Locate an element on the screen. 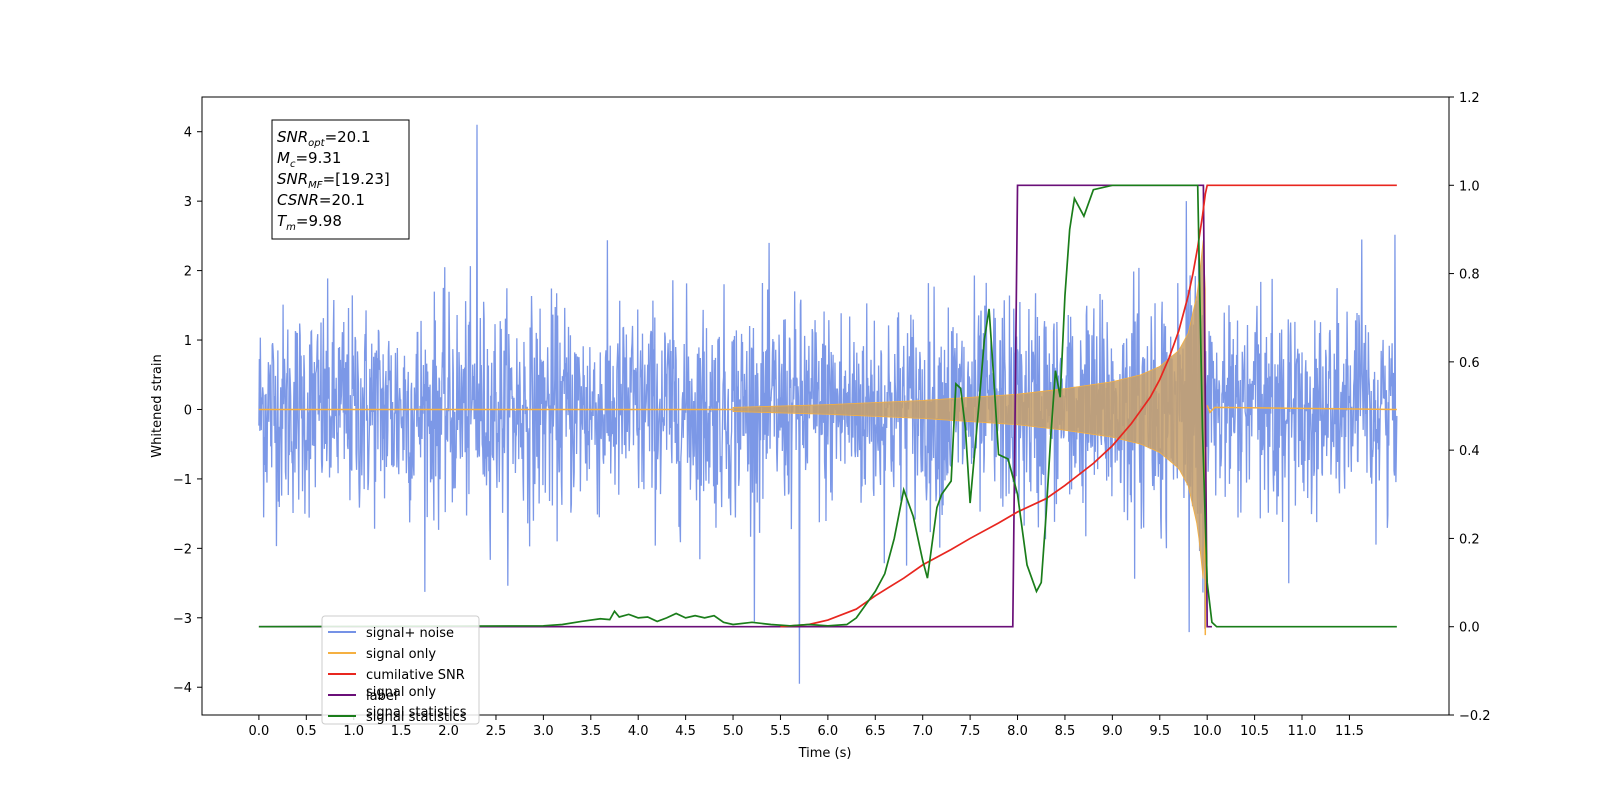  legend-label: label is located at coordinates (381, 696).